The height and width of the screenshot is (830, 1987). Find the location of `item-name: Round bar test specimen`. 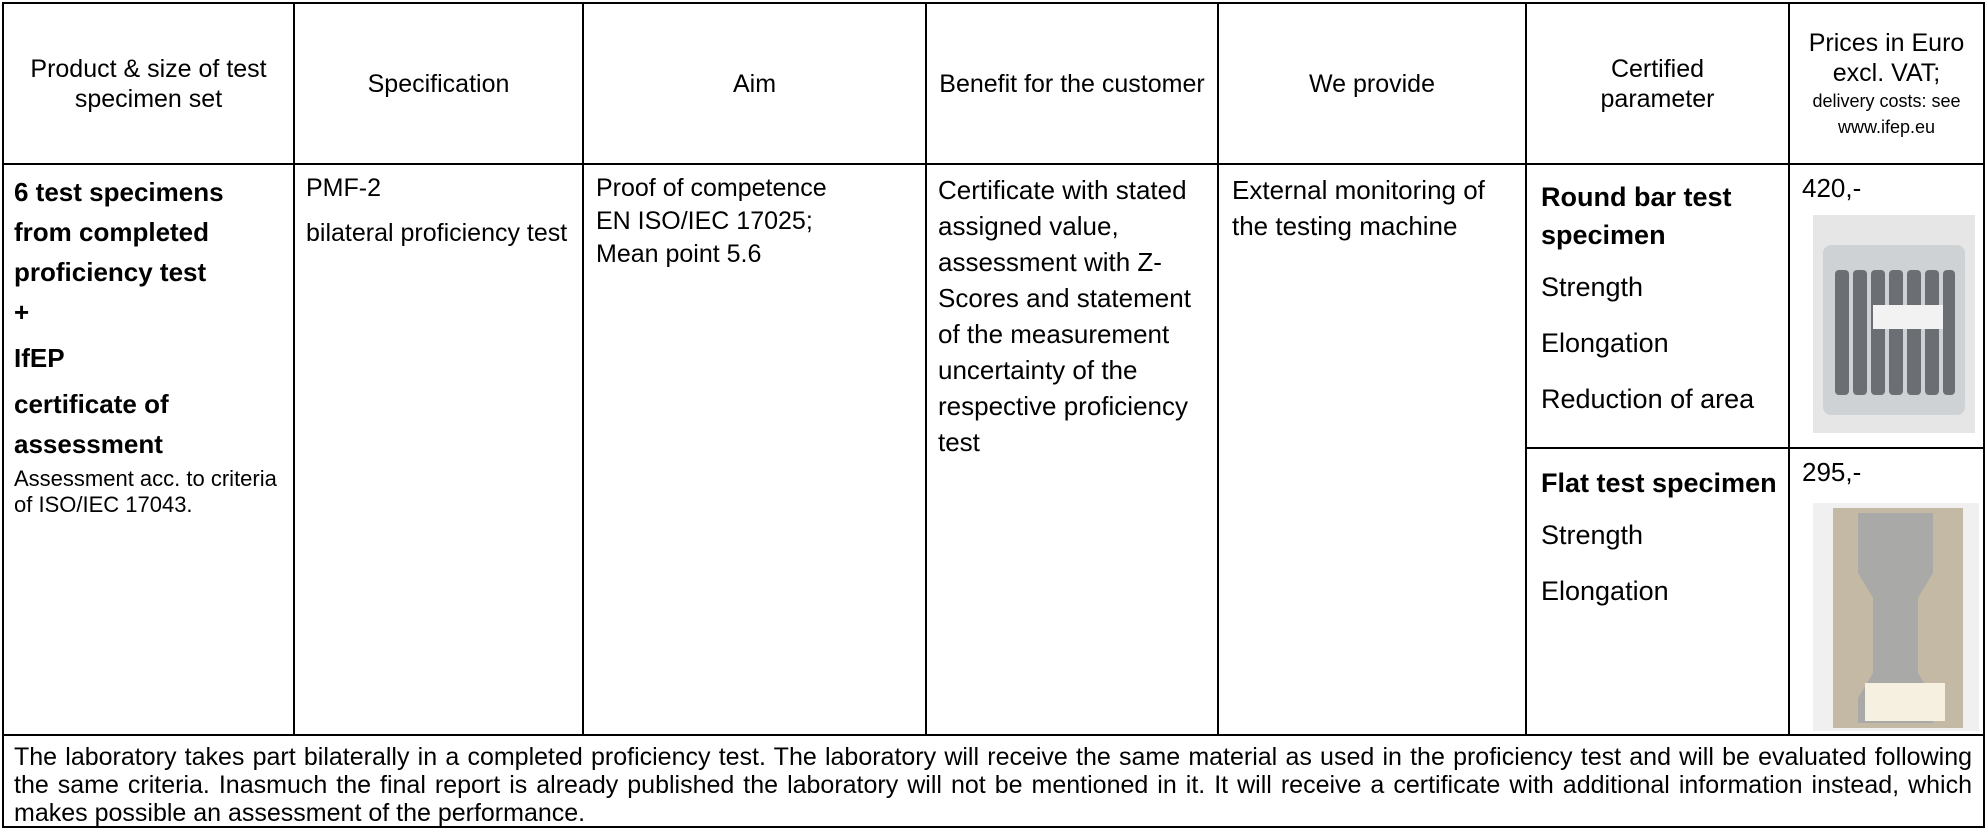

item-name: Round bar test specimen is located at coordinates (1636, 216).